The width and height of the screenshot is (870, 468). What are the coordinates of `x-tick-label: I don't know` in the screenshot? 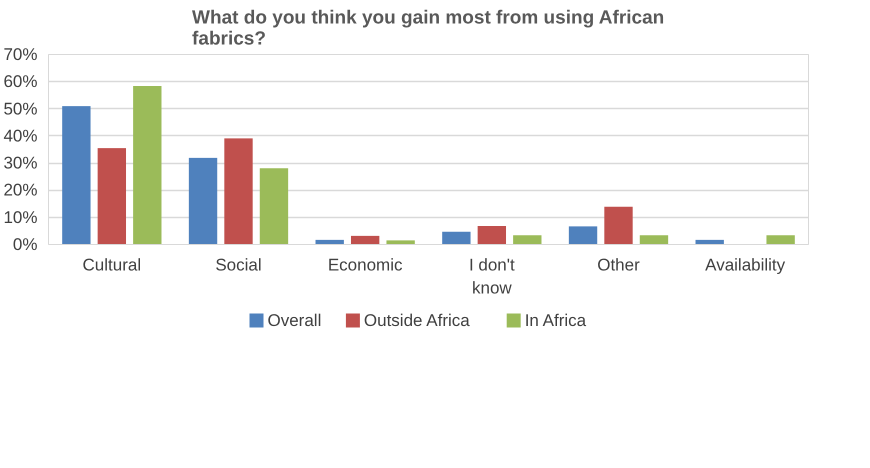 It's located at (491, 277).